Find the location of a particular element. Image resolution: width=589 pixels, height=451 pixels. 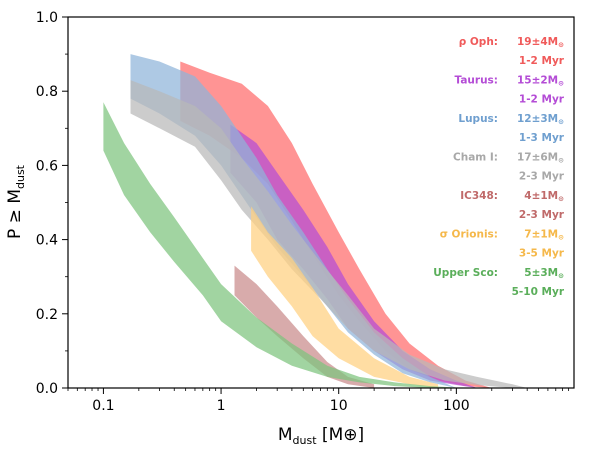

legend-median: 17±6M⊙ is located at coordinates (540, 158).